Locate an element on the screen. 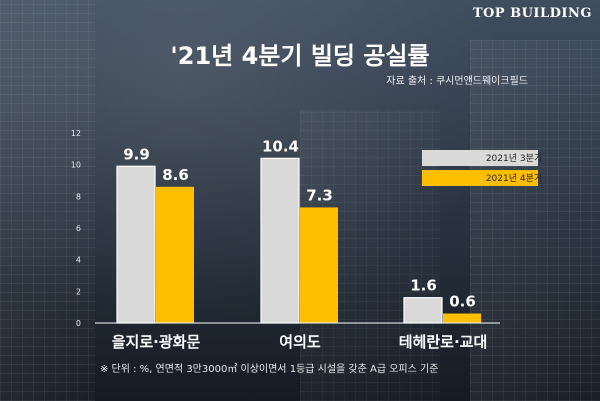  y-tick-label: 2 is located at coordinates (78, 291).